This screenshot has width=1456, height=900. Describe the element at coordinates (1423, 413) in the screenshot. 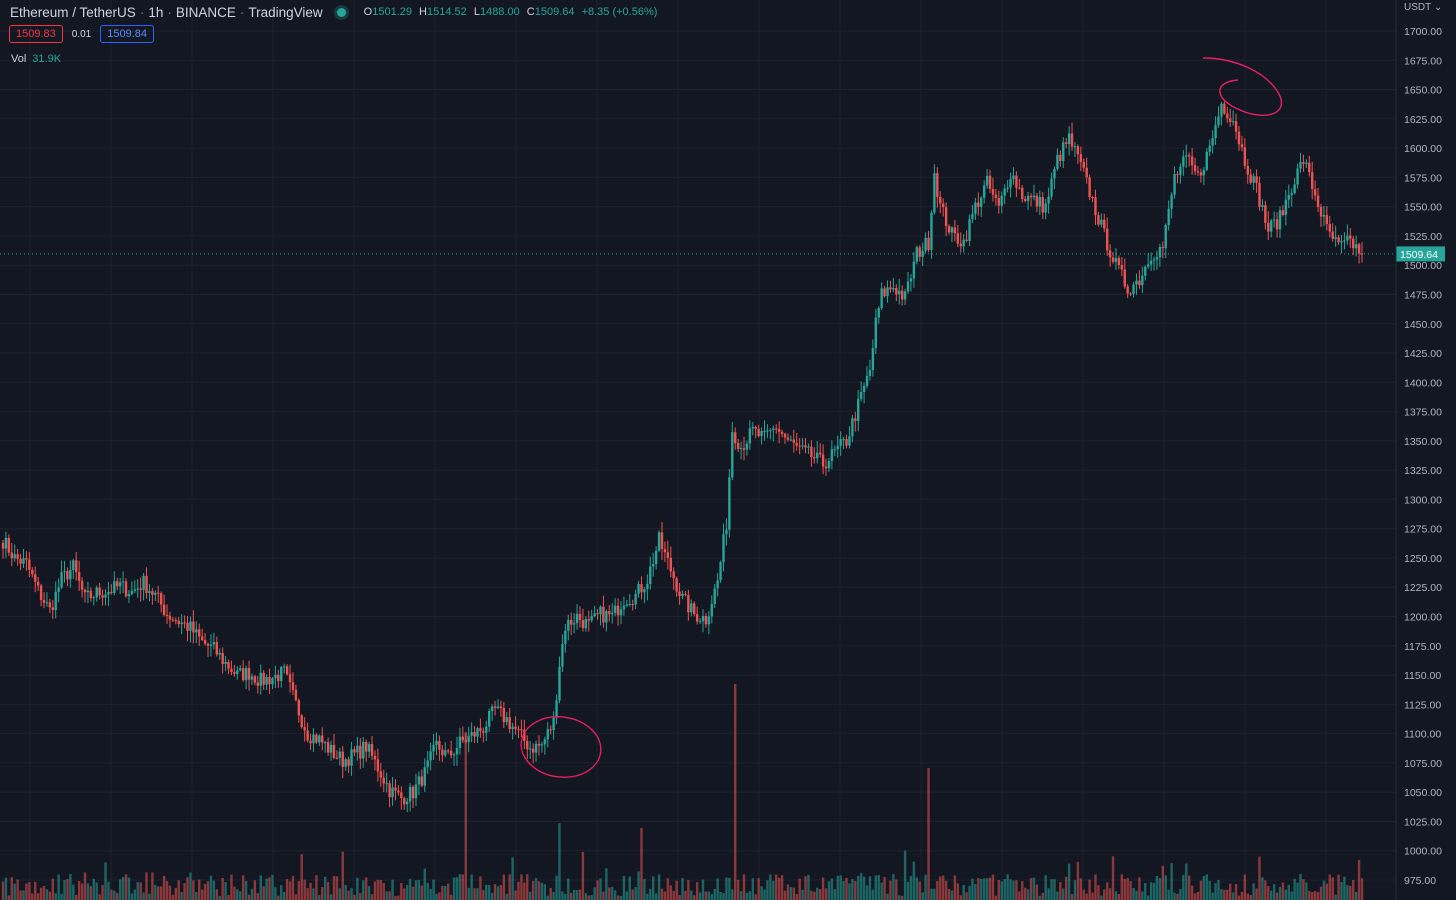

I see `y-tick-label: 1375.00` at that location.